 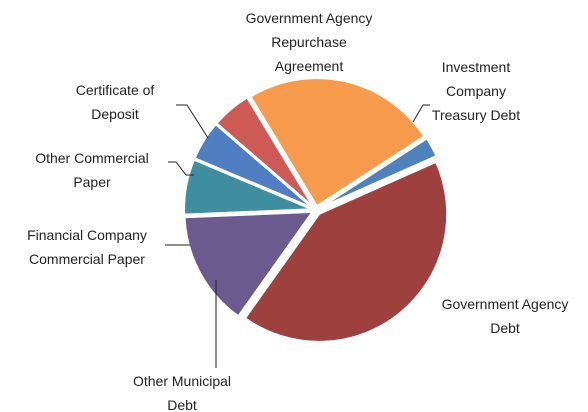 I want to click on slice-label-line: Investment, so click(x=476, y=67).